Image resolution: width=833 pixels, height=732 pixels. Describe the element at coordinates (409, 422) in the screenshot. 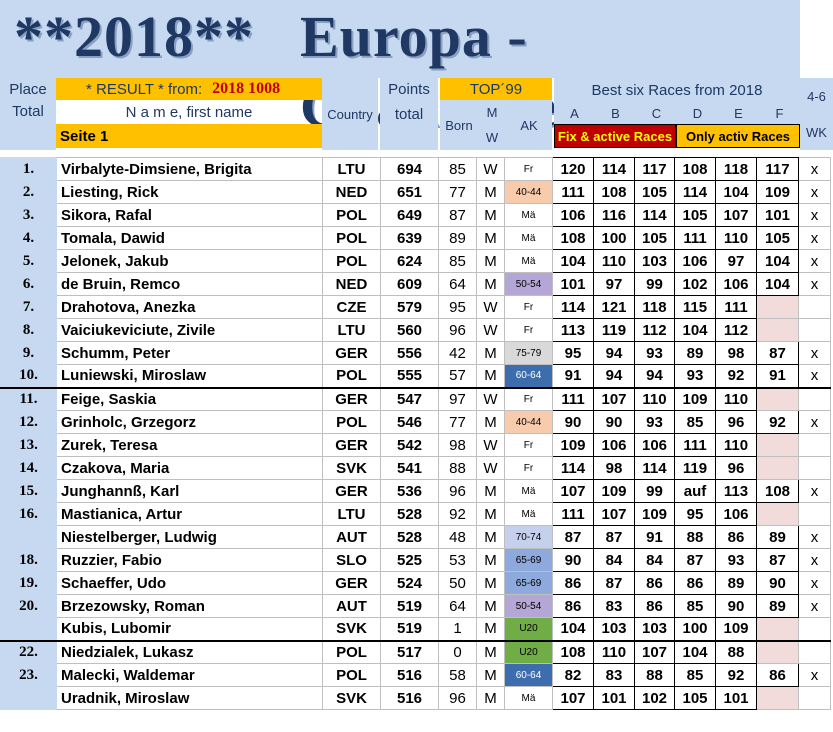

I see `points-cell: 546` at that location.